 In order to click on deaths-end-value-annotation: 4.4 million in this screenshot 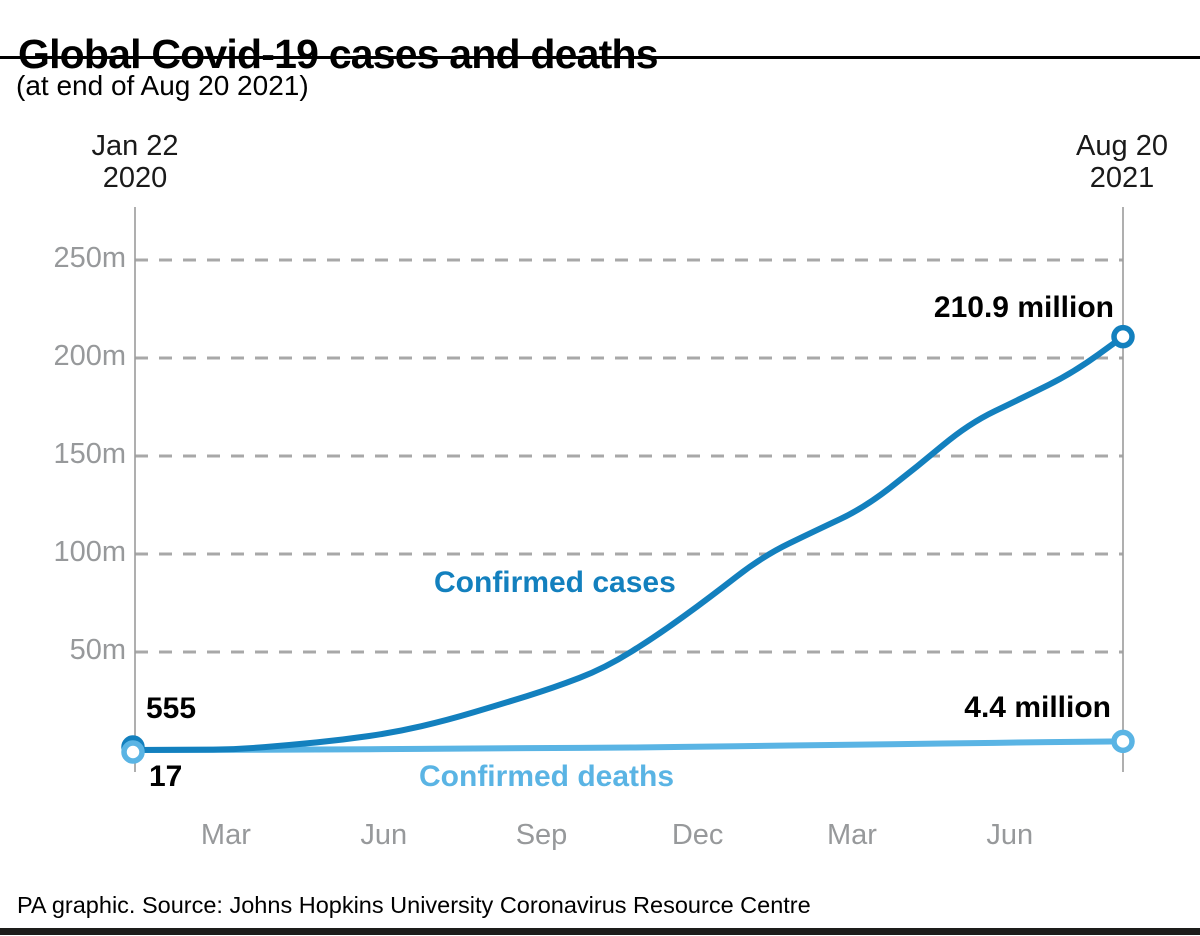, I will do `click(1037, 707)`.